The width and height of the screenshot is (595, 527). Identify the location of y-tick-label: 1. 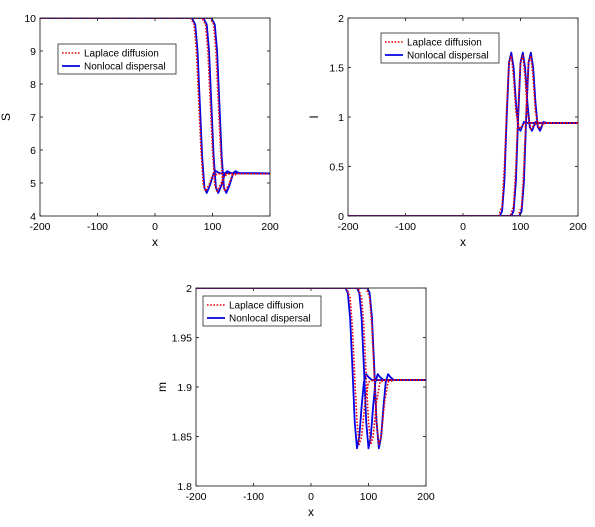
(341, 118).